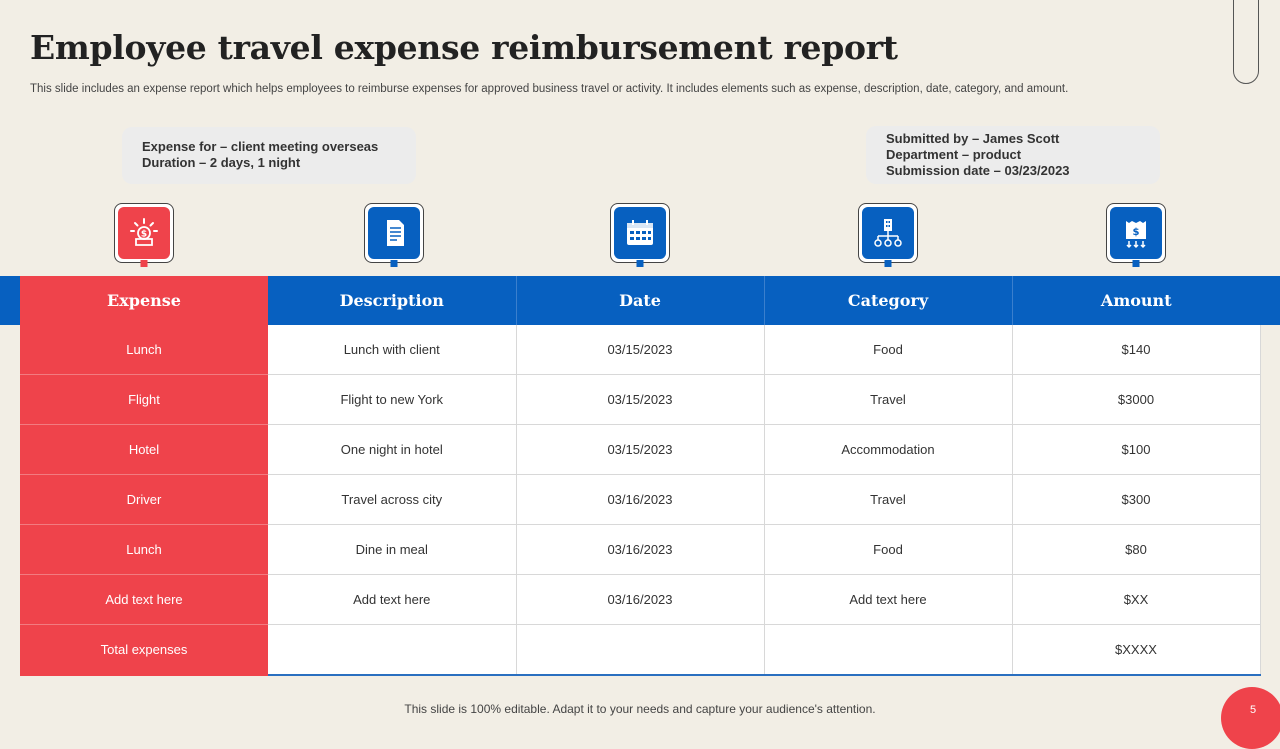 Image resolution: width=1280 pixels, height=749 pixels. What do you see at coordinates (144, 449) in the screenshot?
I see `expense-cell: Hotel` at bounding box center [144, 449].